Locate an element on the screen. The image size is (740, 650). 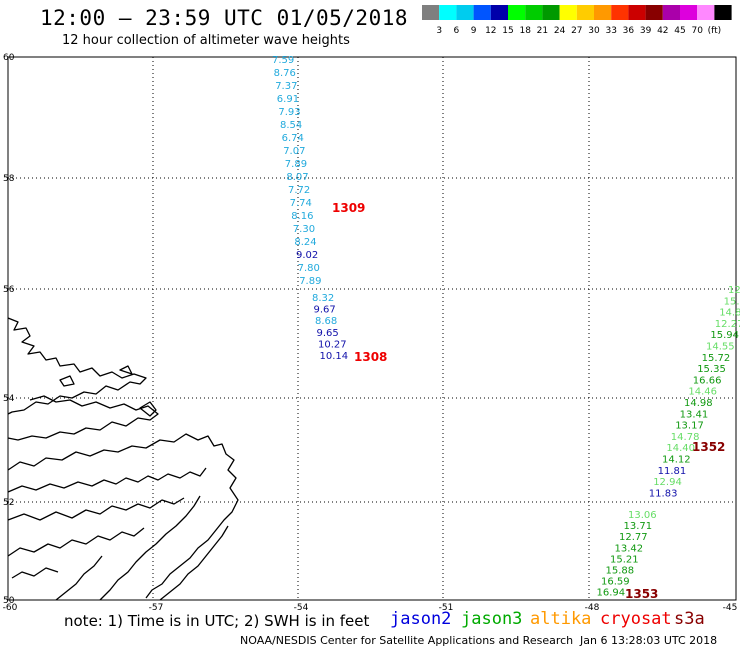
color-scale-label: 21 is located at coordinates (542, 31).